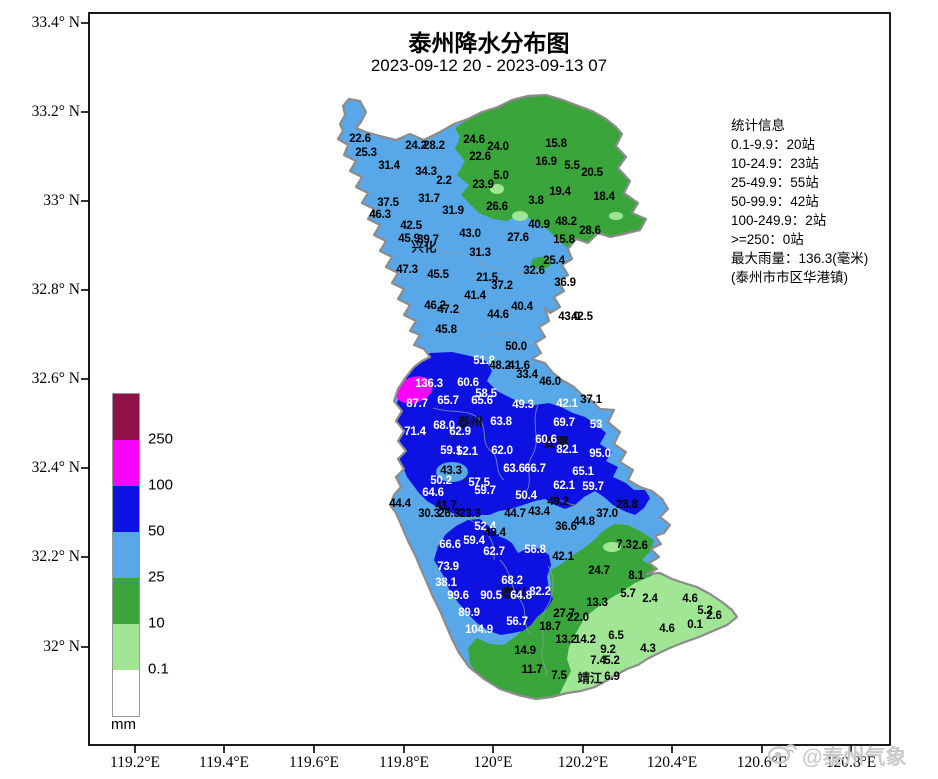 This screenshot has height=779, width=938. Describe the element at coordinates (800, 258) in the screenshot. I see `stats-line: 最大雨量：136.3(毫米)` at that location.